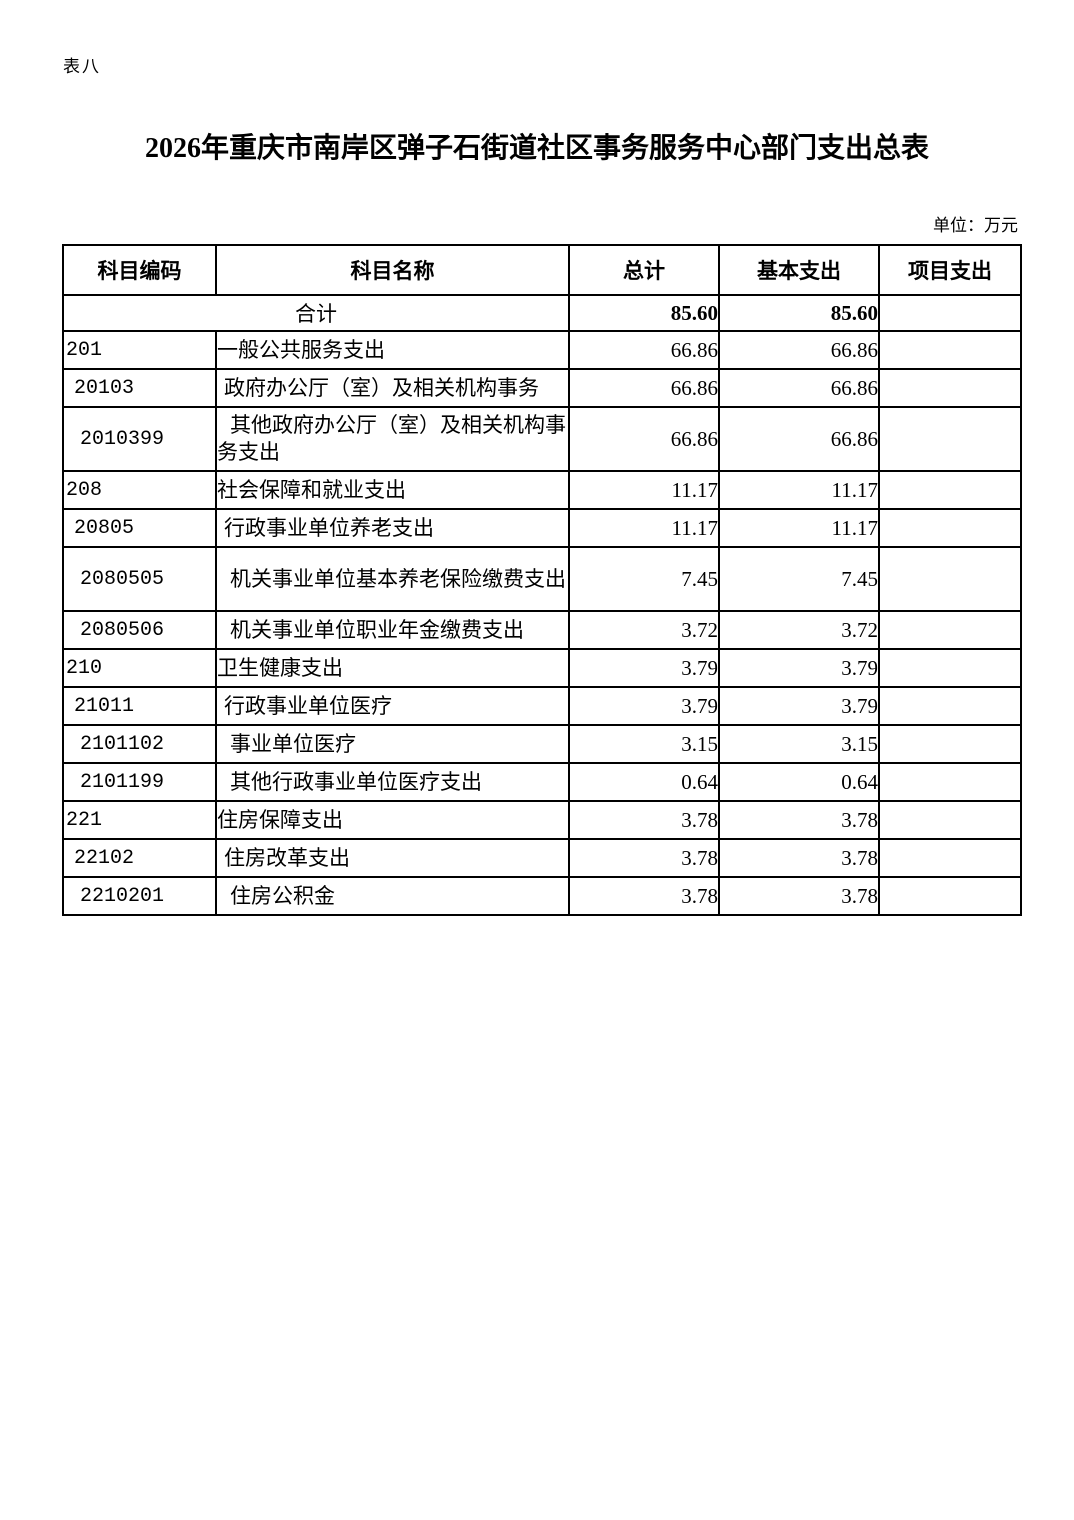  I want to click on table-row: 2010399 其他政府办公厅（室）及相关机构事务支出 66.86 66.86, so click(542, 439).